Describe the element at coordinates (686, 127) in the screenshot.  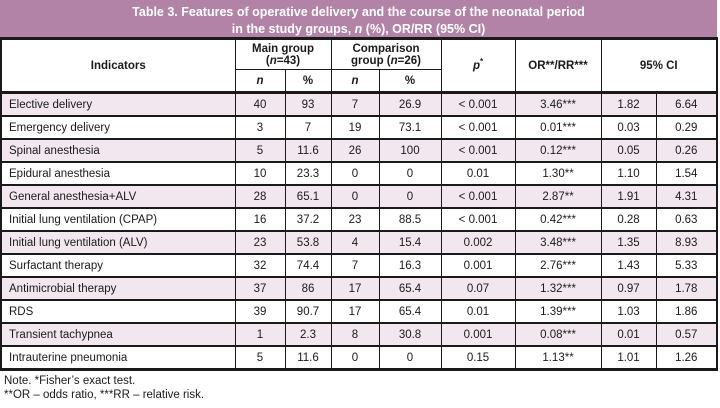
I see `cell-ci-high: 0.29` at that location.